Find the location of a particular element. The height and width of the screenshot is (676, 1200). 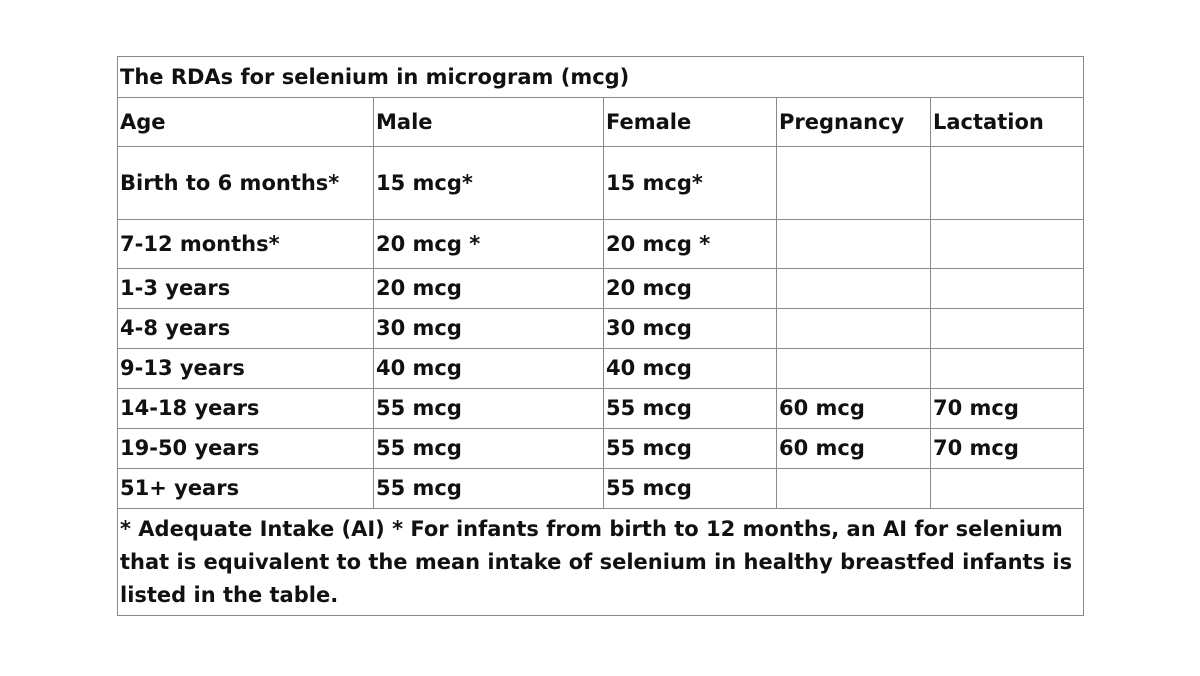

male-cell: 20 mcg * is located at coordinates (488, 244).